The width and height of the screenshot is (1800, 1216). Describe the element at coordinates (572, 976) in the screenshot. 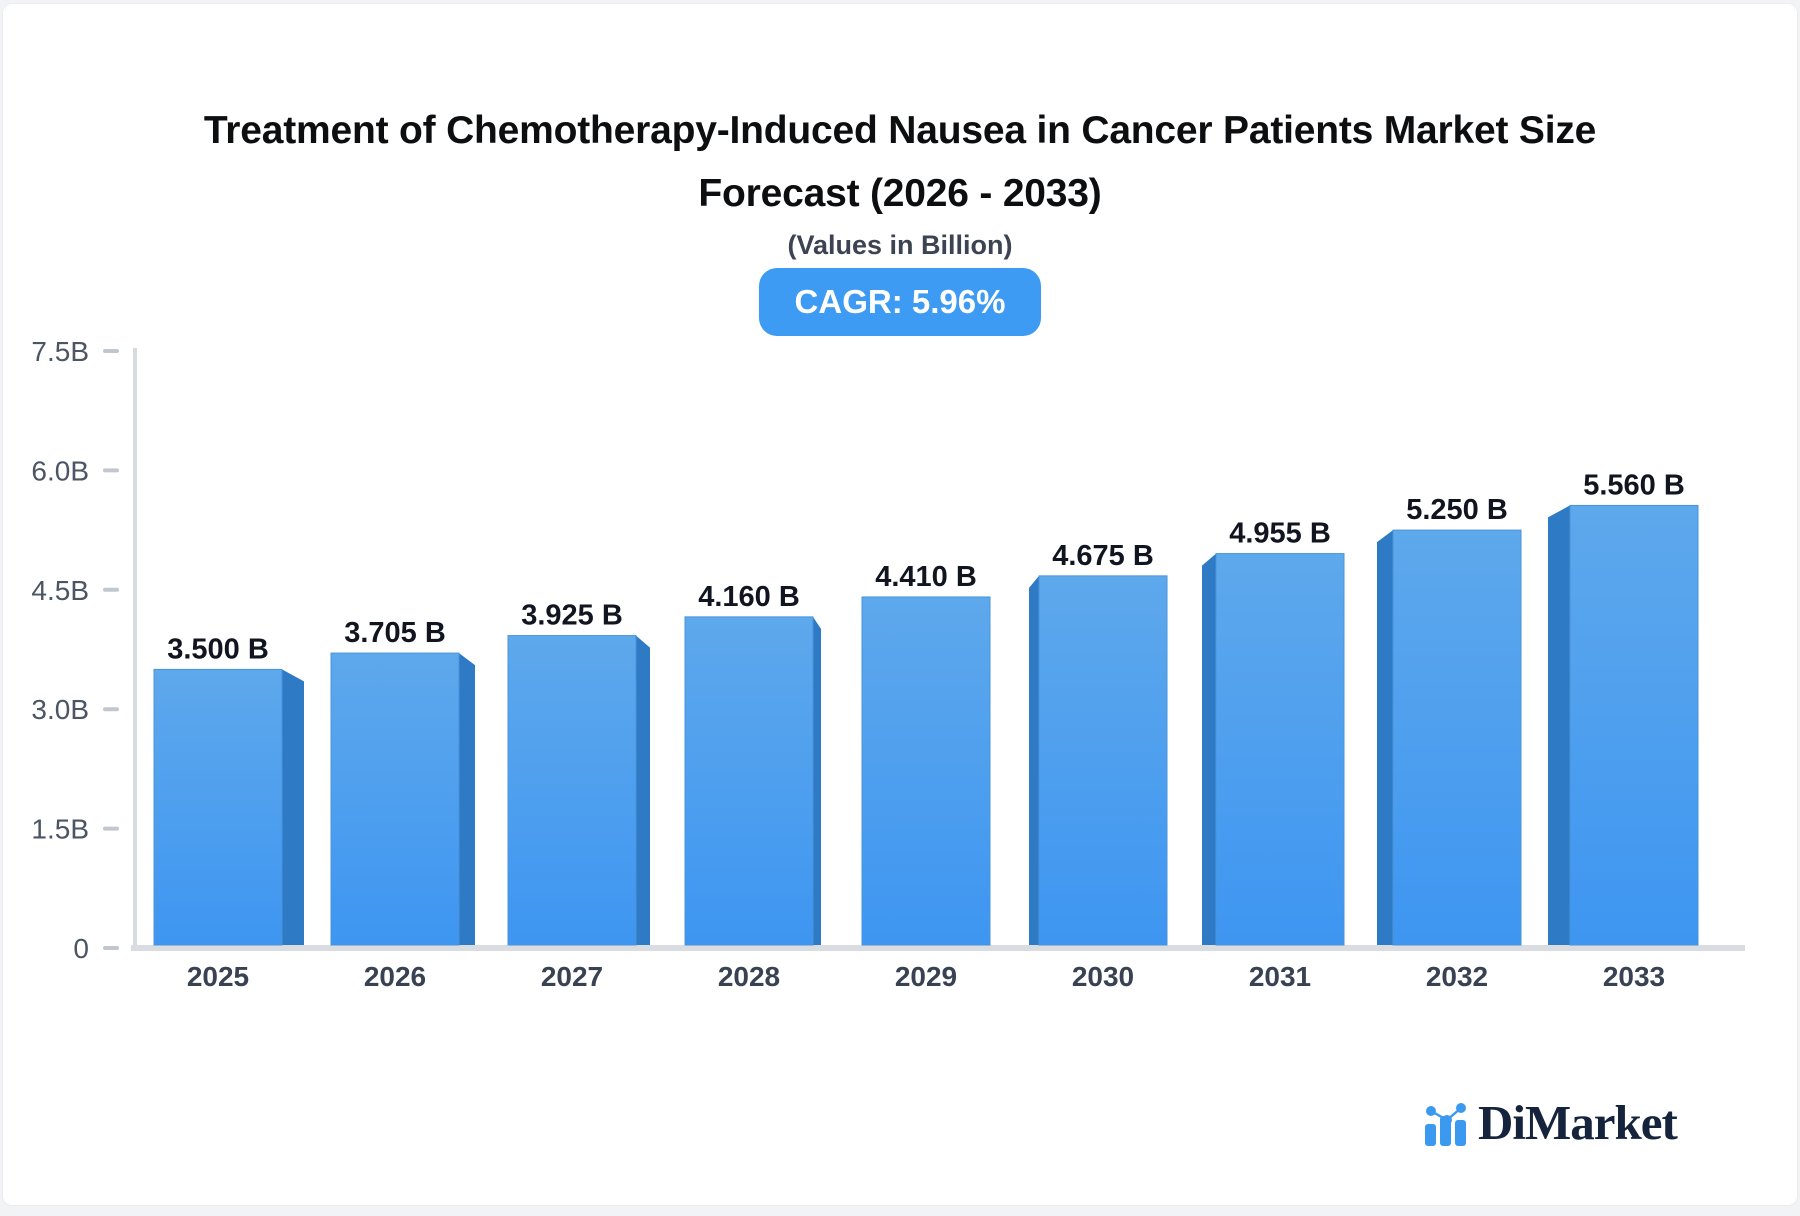

I see `x-category-label: 2027` at that location.